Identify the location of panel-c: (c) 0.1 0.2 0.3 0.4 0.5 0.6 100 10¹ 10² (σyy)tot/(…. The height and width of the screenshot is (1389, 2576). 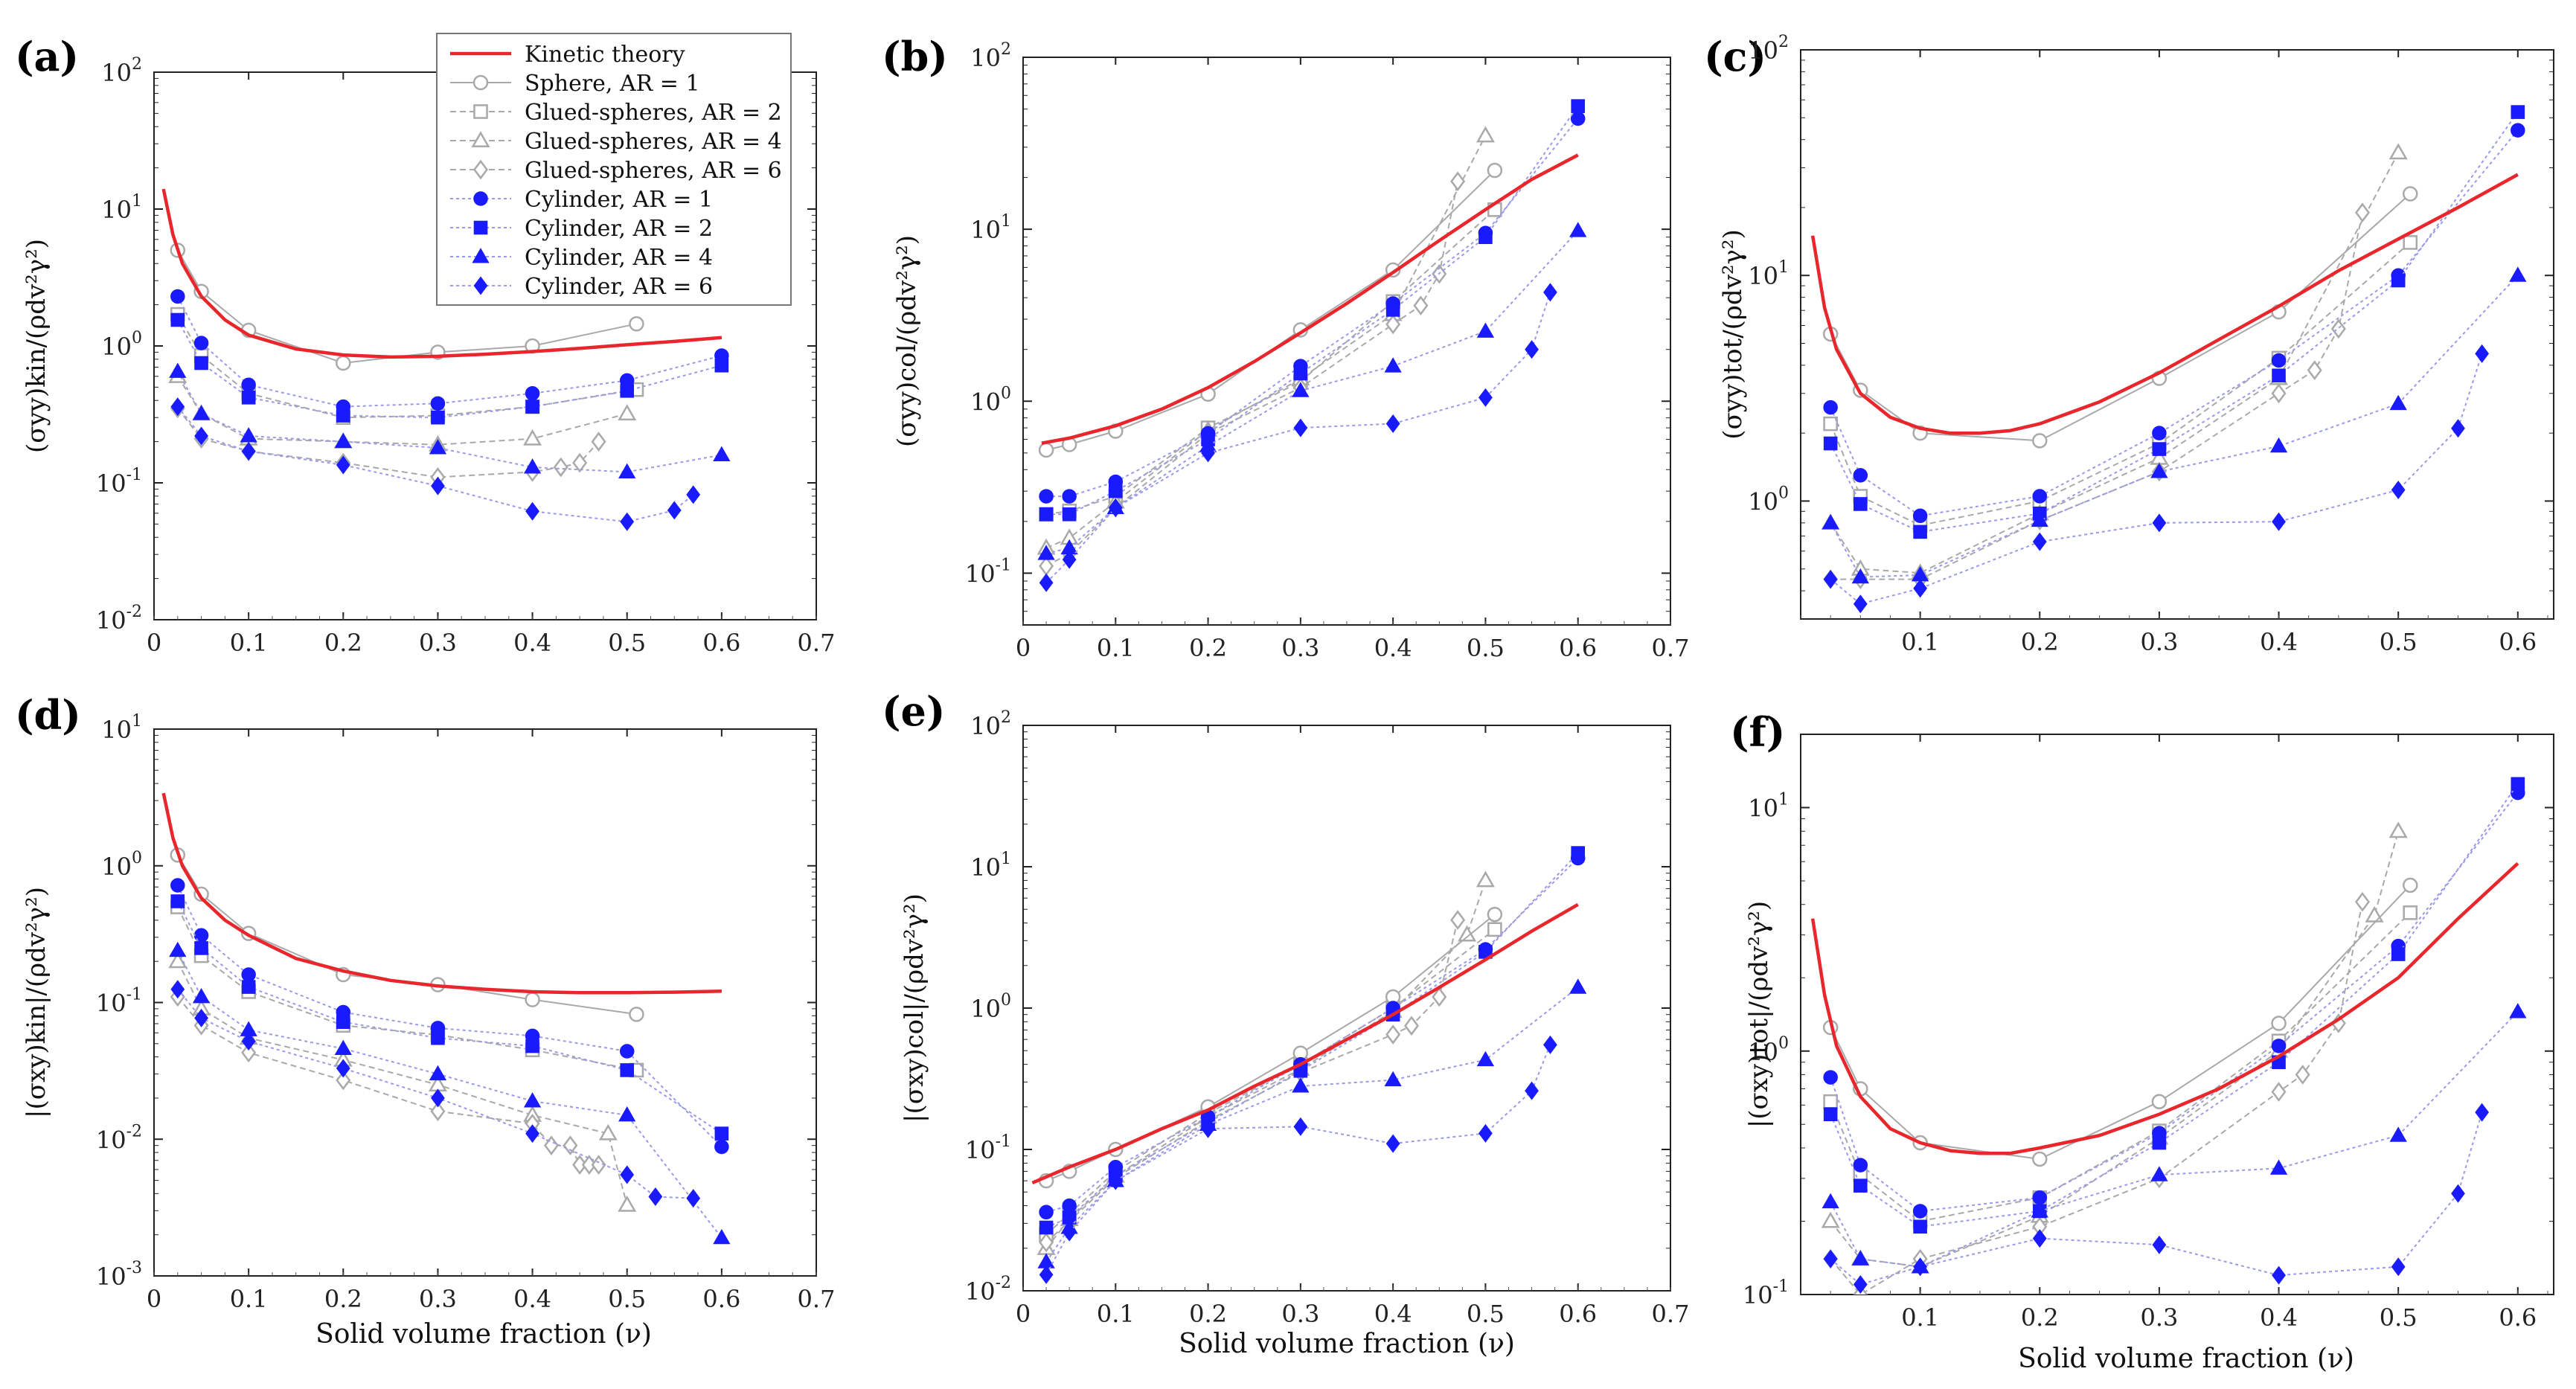
(2129, 344).